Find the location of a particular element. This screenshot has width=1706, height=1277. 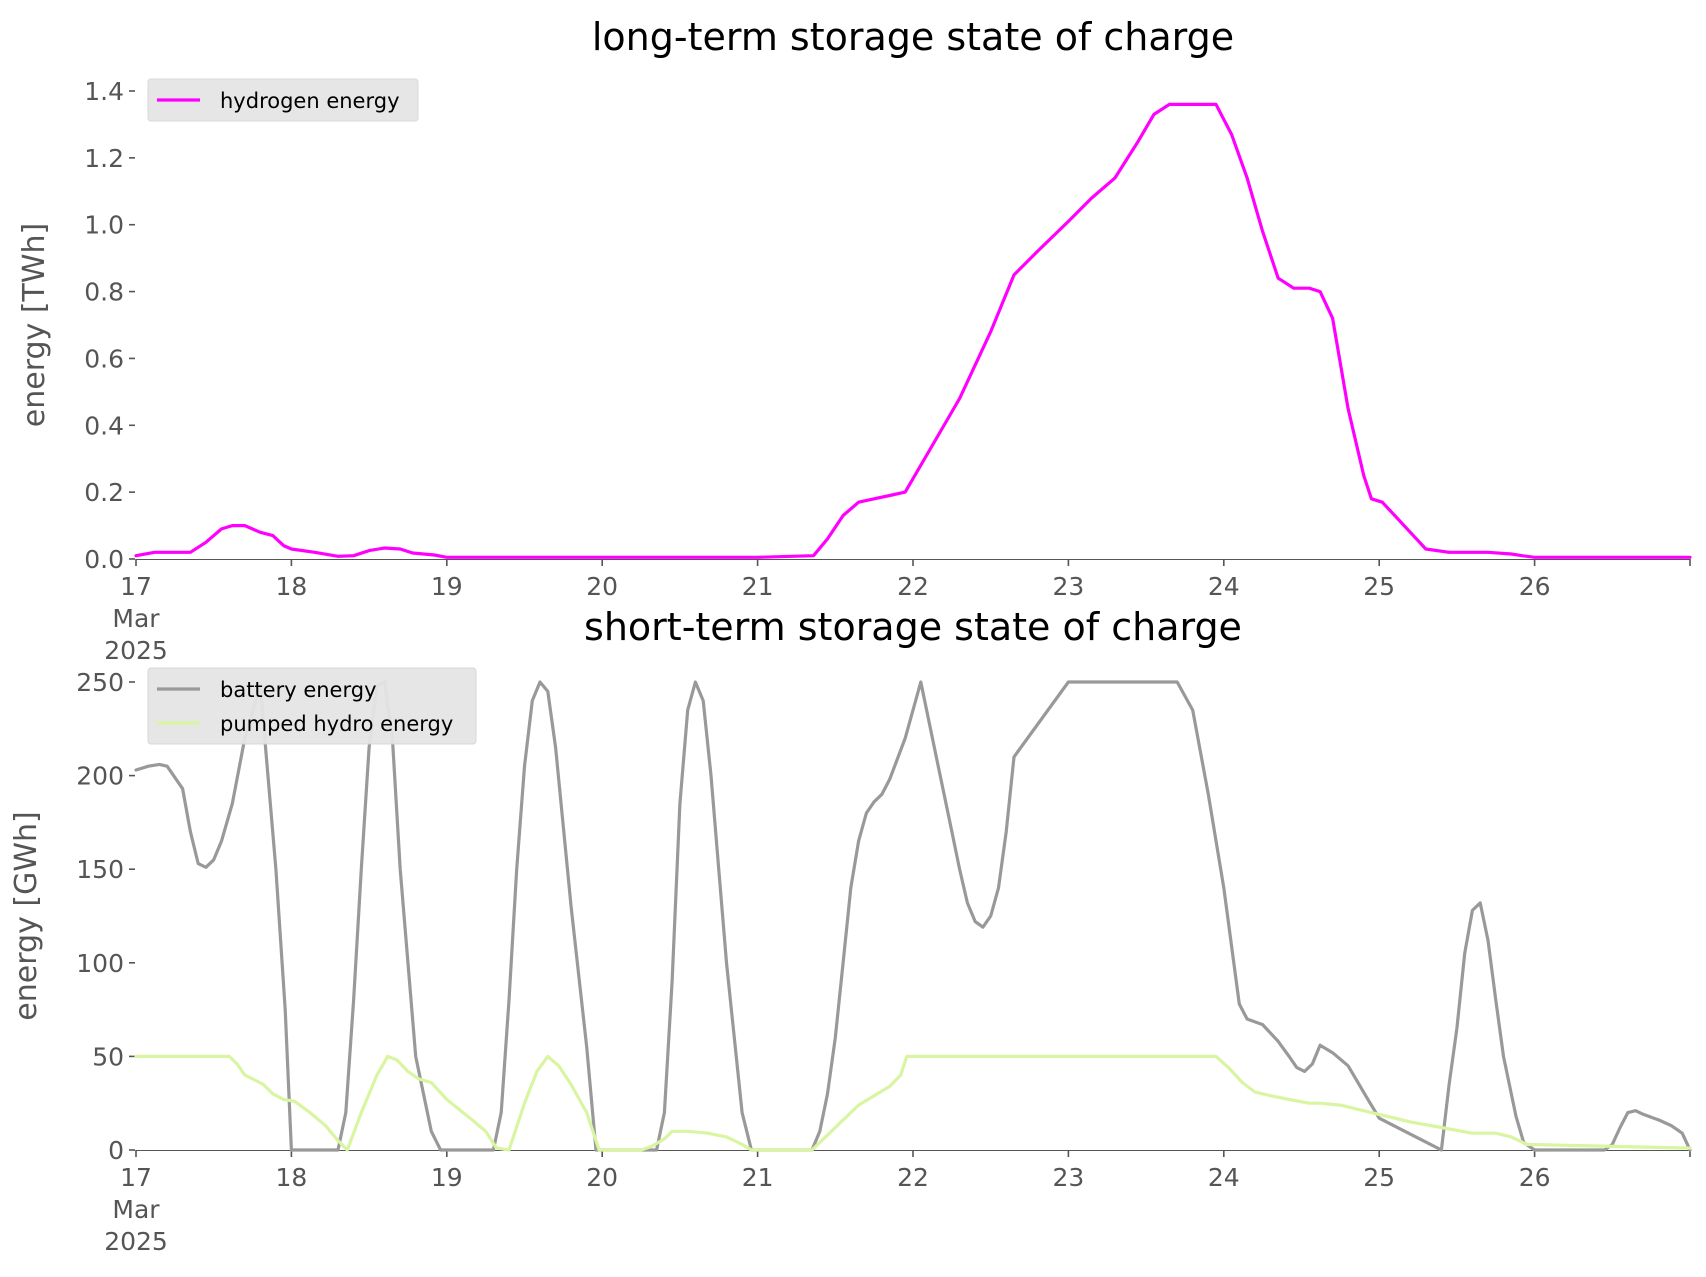

y-axis-label-long-term: energy [TWh] is located at coordinates (34, 325).